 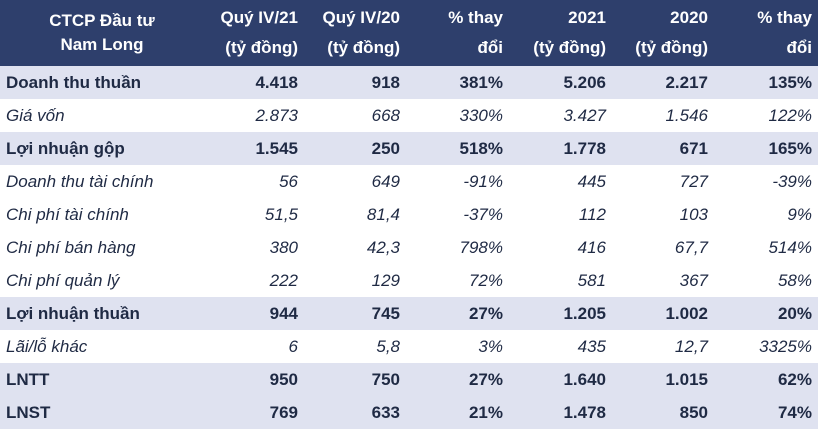 I want to click on table-row: Chi phí tài chính 51,5 81,4 -37% 112 103 9%, so click(x=409, y=214).